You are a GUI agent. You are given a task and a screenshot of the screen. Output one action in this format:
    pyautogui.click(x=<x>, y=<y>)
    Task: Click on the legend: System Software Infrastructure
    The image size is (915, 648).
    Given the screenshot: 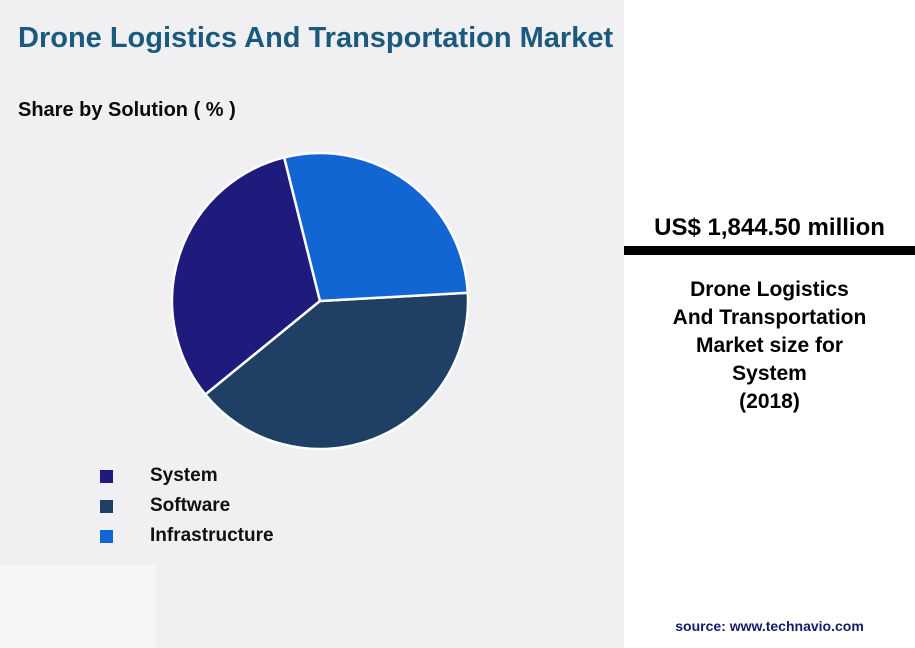 What is the action you would take?
    pyautogui.click(x=187, y=506)
    